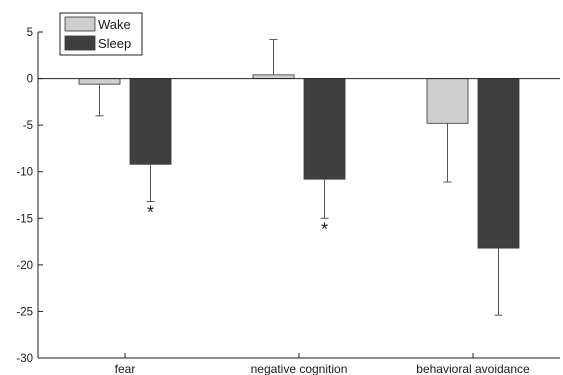 The image size is (563, 375). What do you see at coordinates (24, 312) in the screenshot?
I see `y-tick-label: -25` at bounding box center [24, 312].